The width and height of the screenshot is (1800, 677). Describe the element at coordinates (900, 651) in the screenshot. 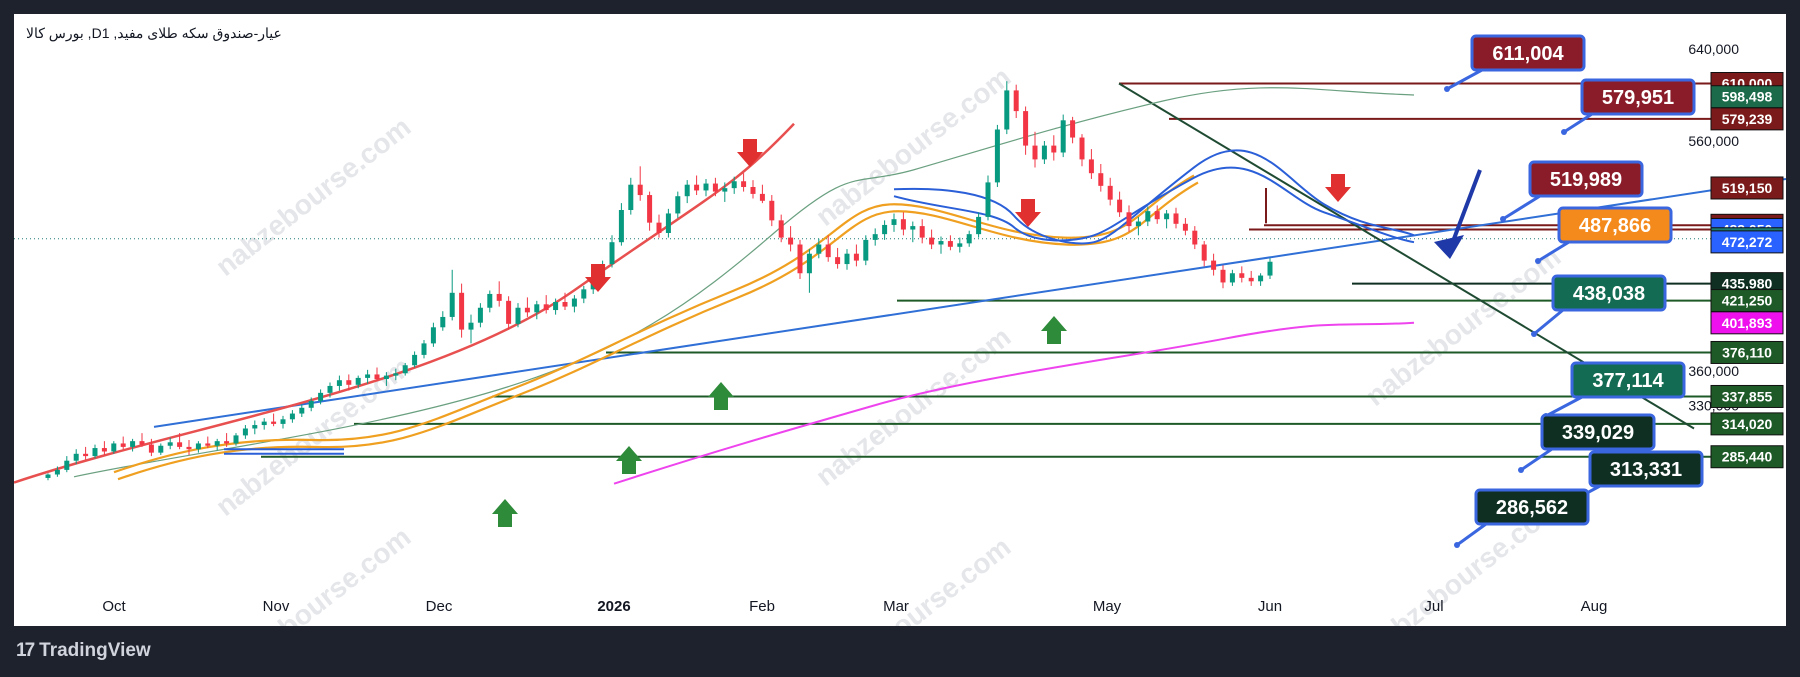

I see `bottom-bar: 17 TradingView` at that location.